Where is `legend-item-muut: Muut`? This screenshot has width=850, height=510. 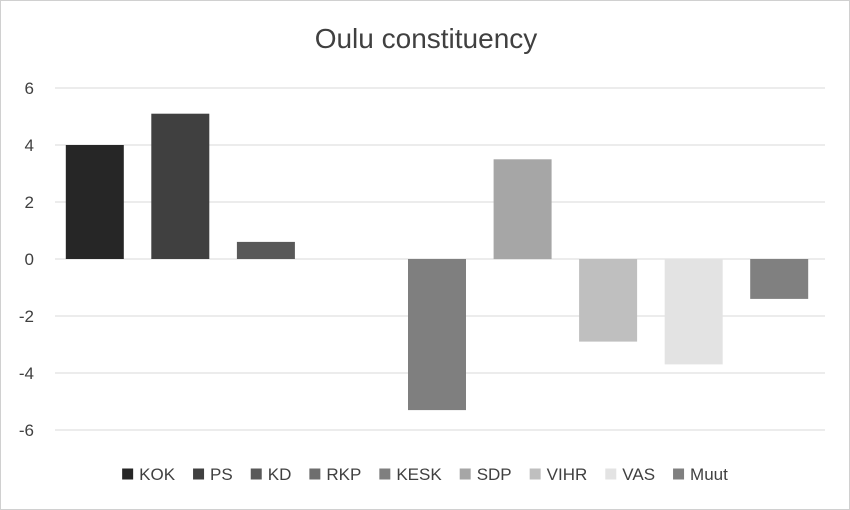
legend-item-muut: Muut is located at coordinates (700, 474).